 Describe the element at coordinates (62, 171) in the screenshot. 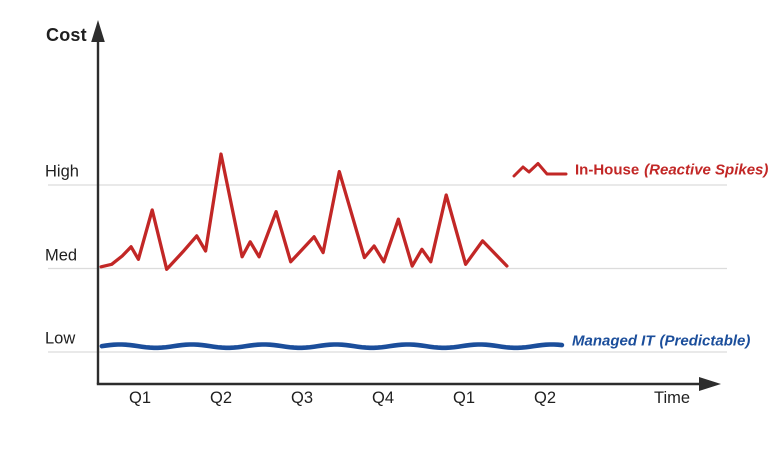

I see `y-tick-label-high: High` at that location.